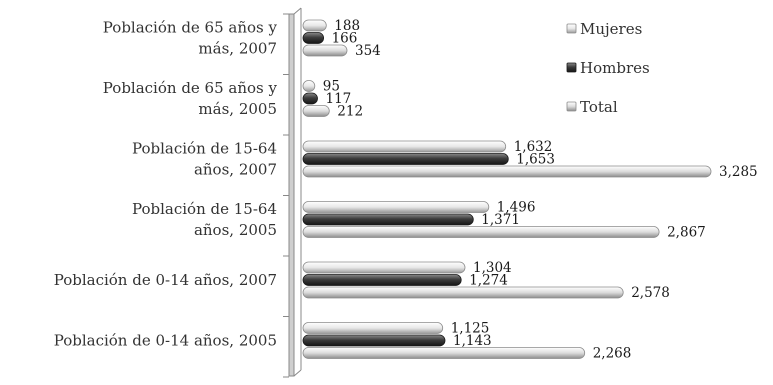  What do you see at coordinates (204, 159) in the screenshot?
I see `category-label-poblacion-de-15-64-anos-2007: Población de 15-64 años, 2007` at bounding box center [204, 159].